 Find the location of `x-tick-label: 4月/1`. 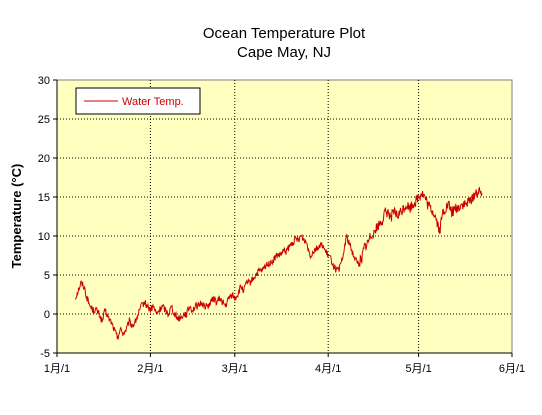

x-tick-label: 4月/1 is located at coordinates (328, 369).